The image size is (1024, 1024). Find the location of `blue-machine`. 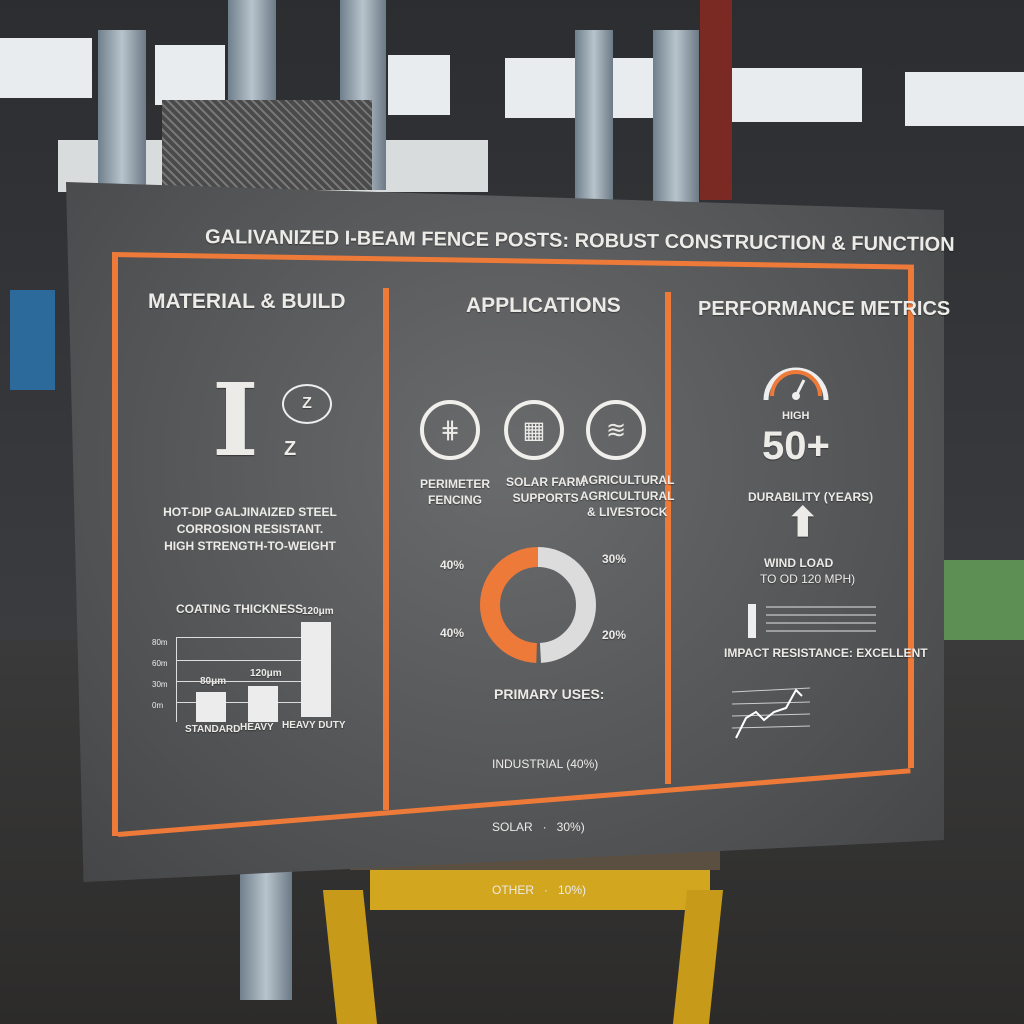

blue-machine is located at coordinates (32, 340).